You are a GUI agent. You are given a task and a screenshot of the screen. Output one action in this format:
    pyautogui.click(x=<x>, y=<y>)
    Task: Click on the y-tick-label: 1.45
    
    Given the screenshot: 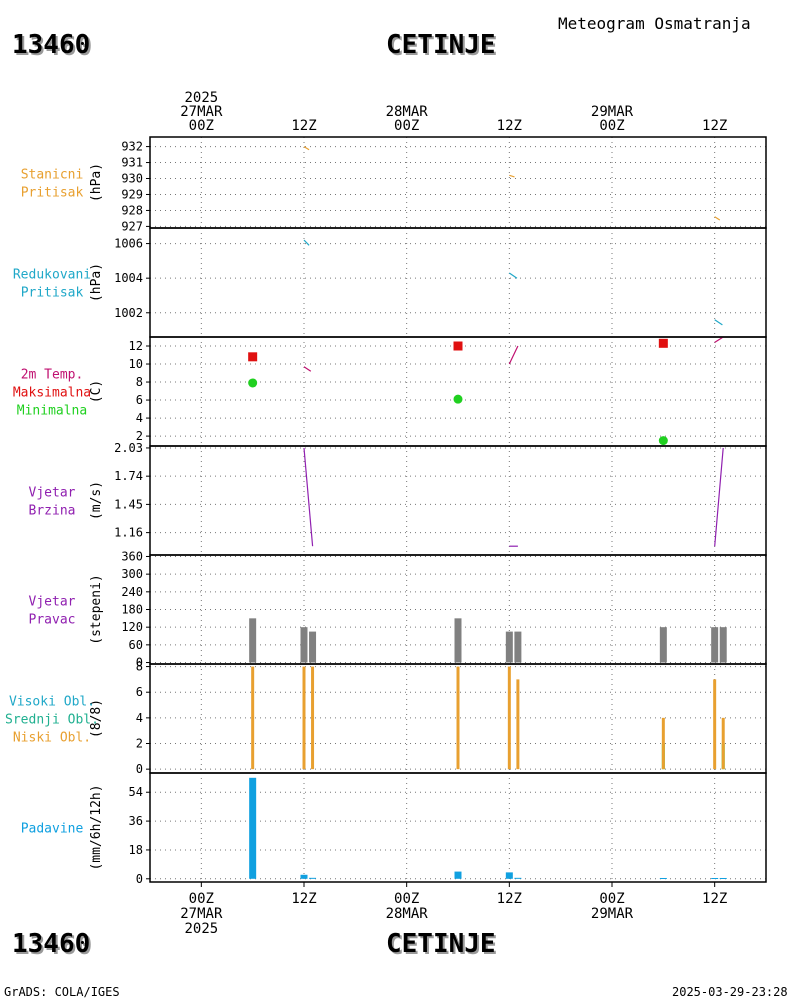 What is the action you would take?
    pyautogui.click(x=128, y=504)
    